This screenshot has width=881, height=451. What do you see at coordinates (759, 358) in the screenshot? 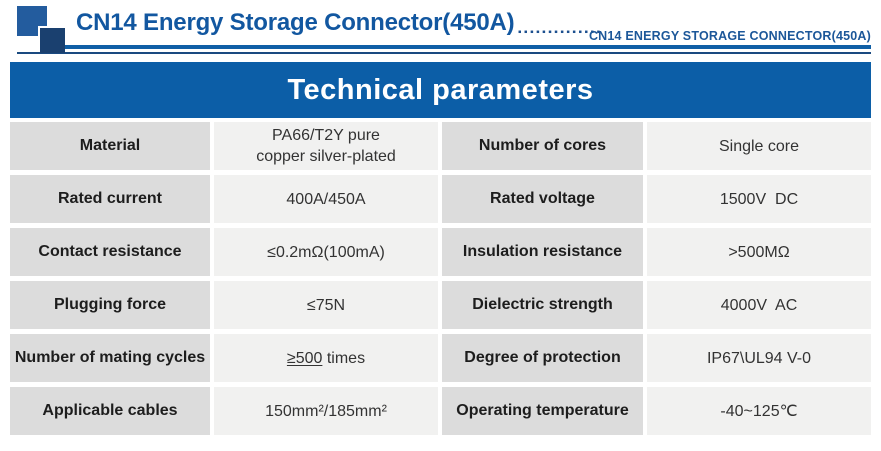
I see `param-value: IP67\UL94 V-0` at bounding box center [759, 358].